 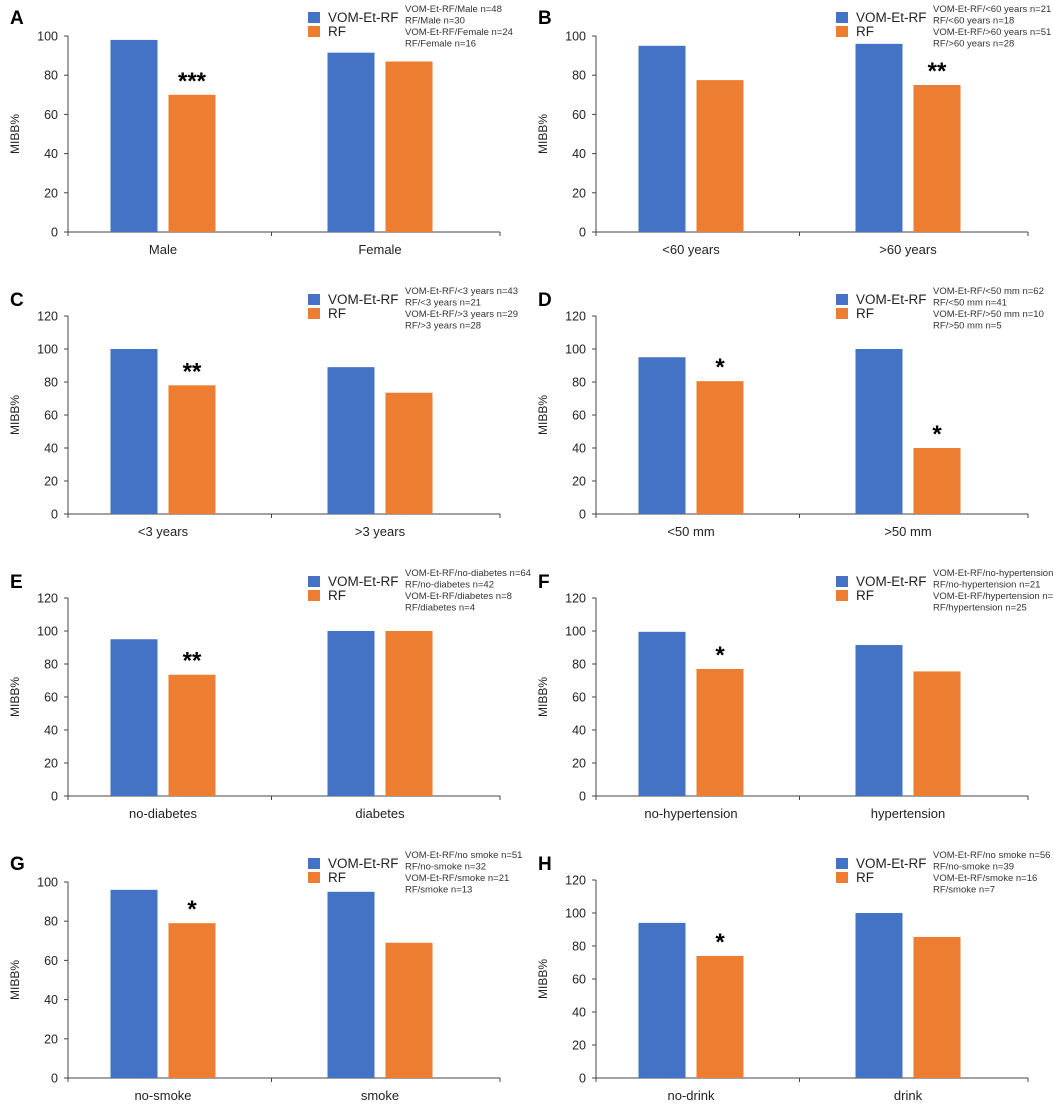 What do you see at coordinates (163, 249) in the screenshot?
I see `category-label: Male` at bounding box center [163, 249].